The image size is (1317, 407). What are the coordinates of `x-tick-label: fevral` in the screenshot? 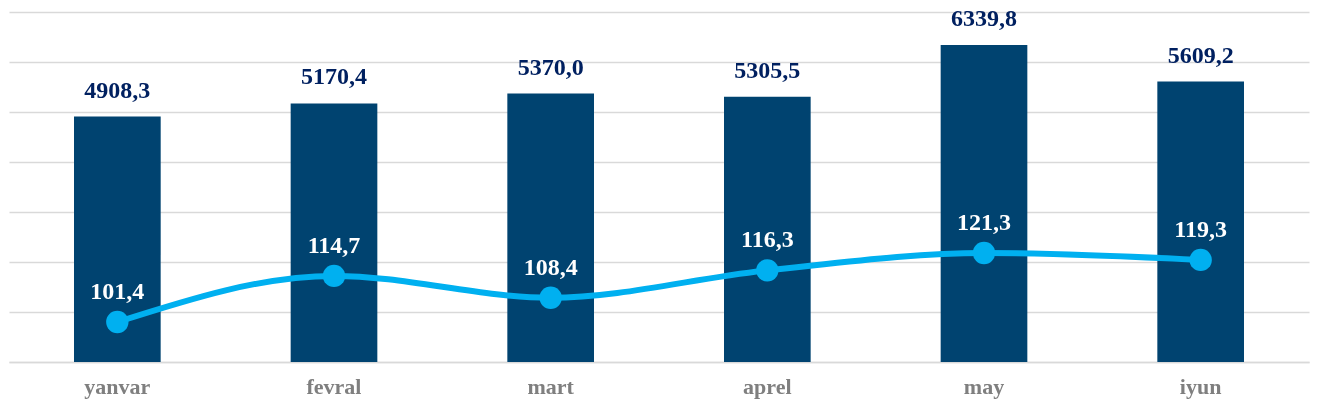 It's located at (334, 386).